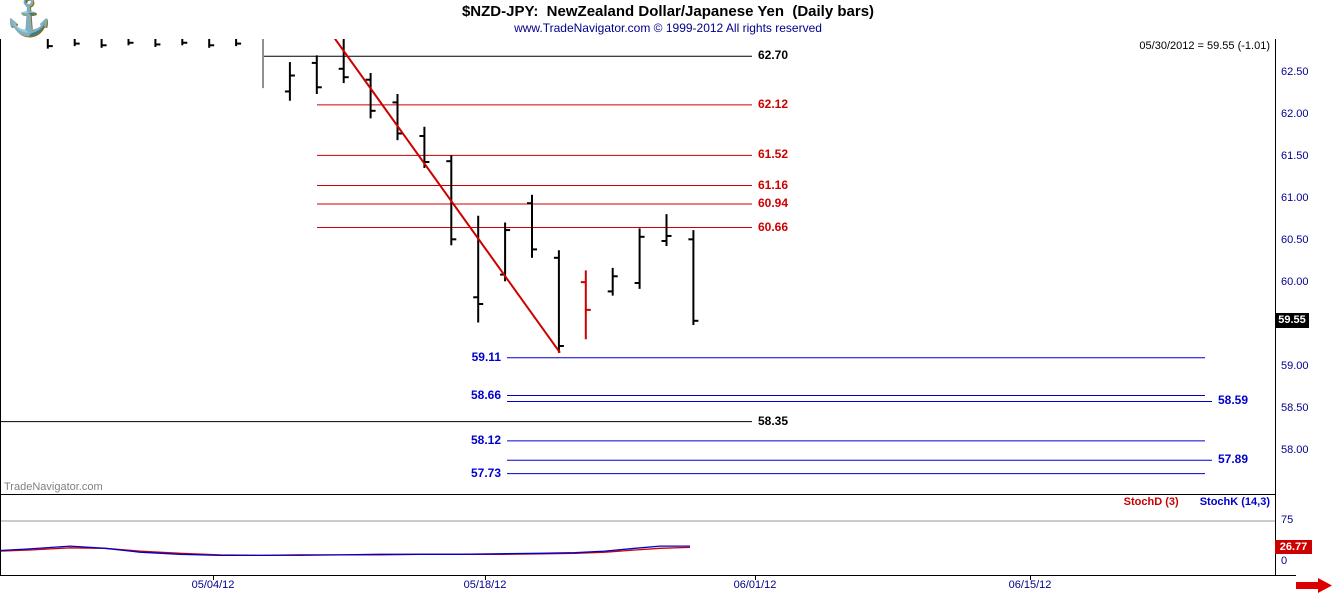 This screenshot has width=1336, height=594. Describe the element at coordinates (773, 203) in the screenshot. I see `level-label-60.94: 60.94` at that location.